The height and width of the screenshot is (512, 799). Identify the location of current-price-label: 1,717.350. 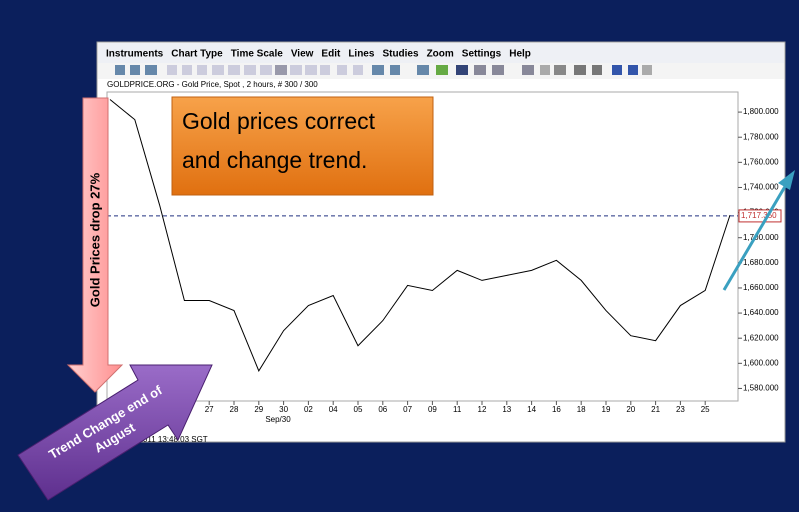
(759, 215).